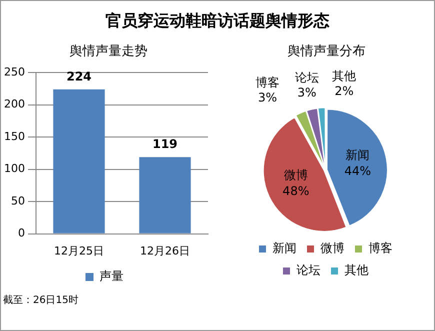 Image resolution: width=435 pixels, height=331 pixels. Describe the element at coordinates (165, 251) in the screenshot. I see `x-tick-label: 12月26日` at that location.